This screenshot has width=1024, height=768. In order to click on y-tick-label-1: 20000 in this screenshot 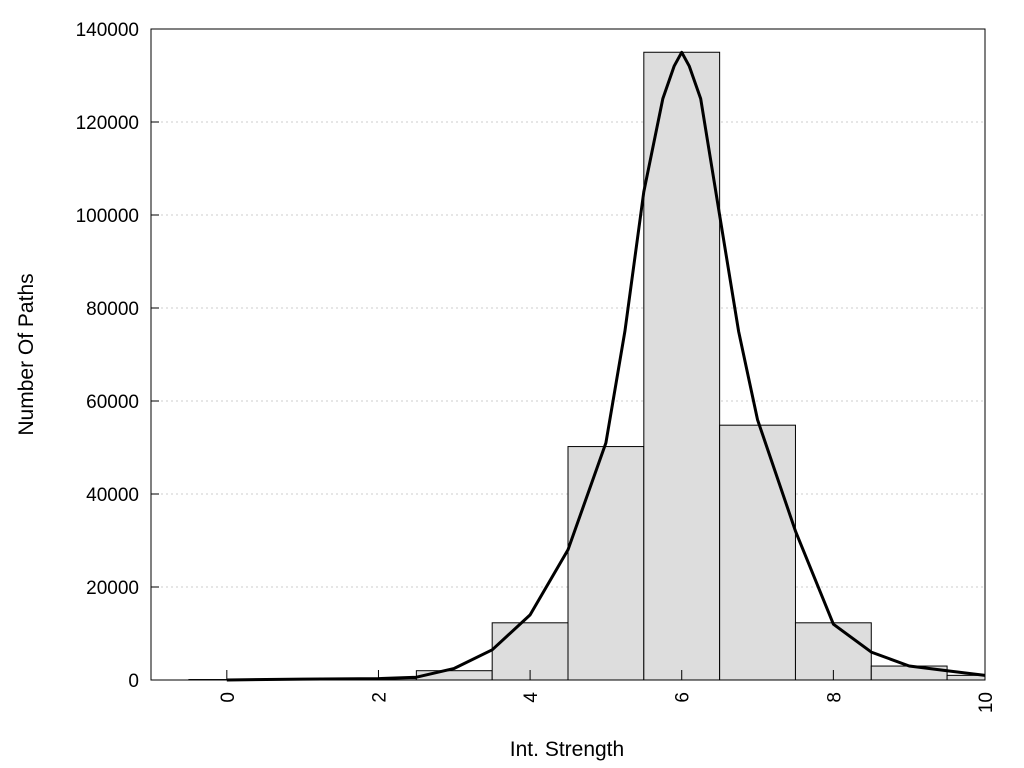, I will do `click(112, 588)`.